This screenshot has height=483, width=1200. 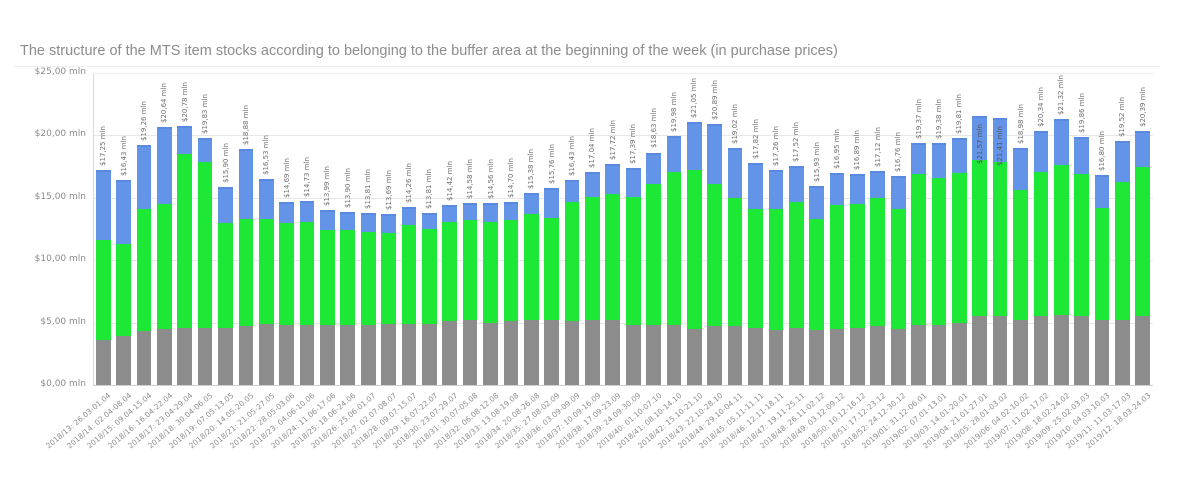 What do you see at coordinates (653, 128) in the screenshot?
I see `bar-value-label: $18,63 mln` at bounding box center [653, 128].